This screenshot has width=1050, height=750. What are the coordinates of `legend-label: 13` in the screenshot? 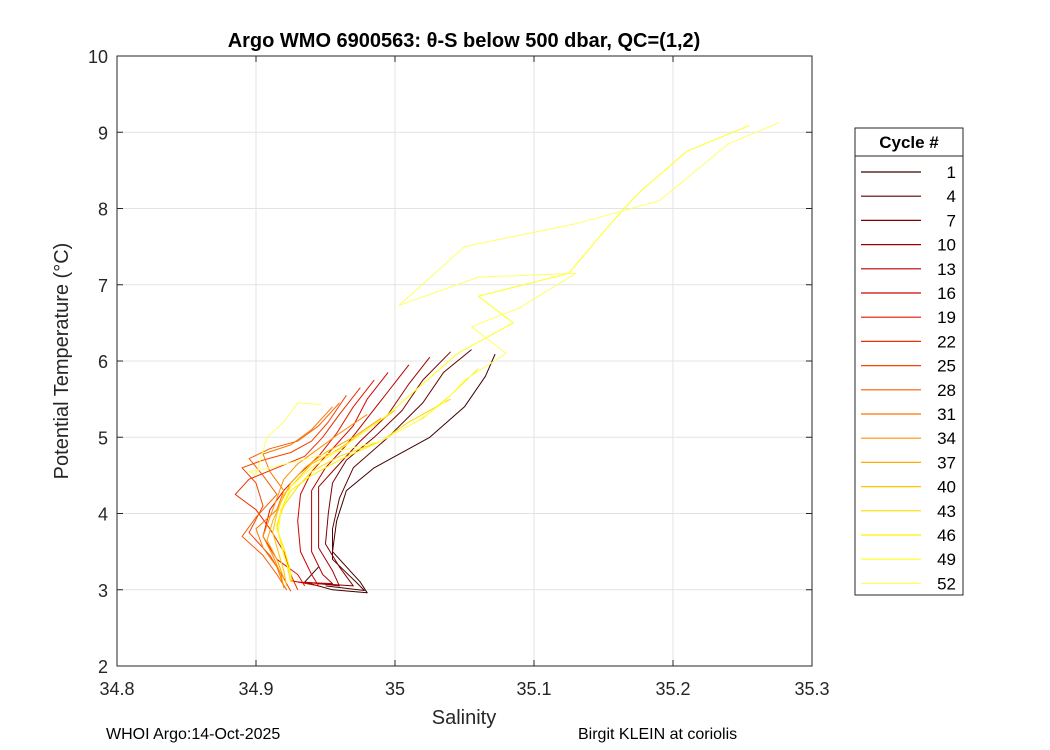 It's located at (946, 269).